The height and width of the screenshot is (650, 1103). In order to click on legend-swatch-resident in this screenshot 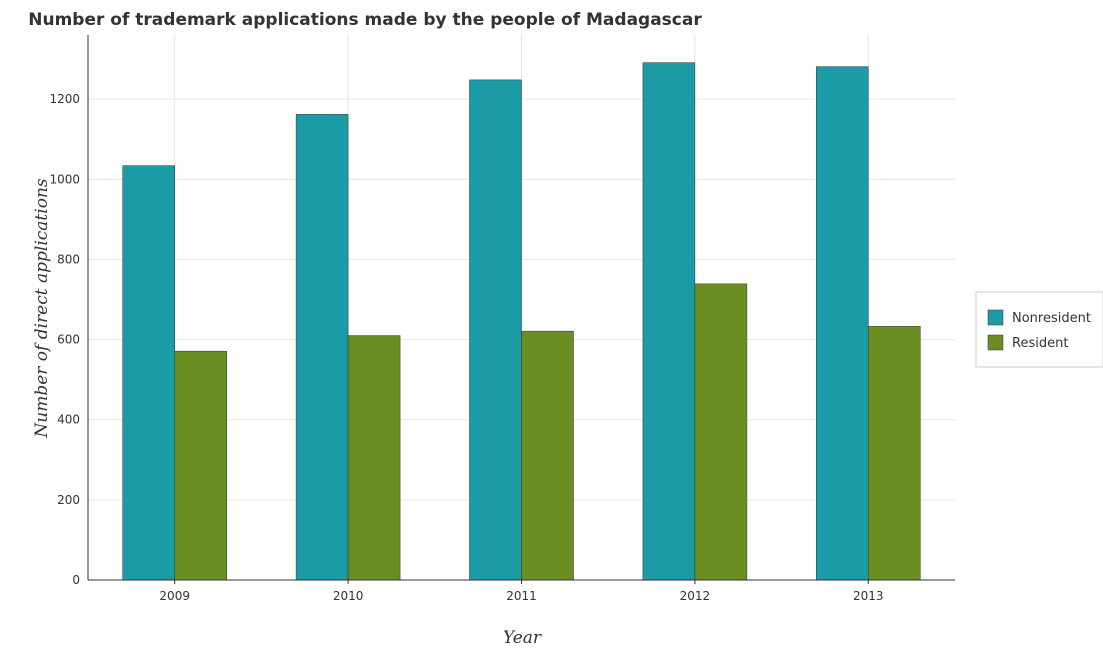, I will do `click(995, 342)`.